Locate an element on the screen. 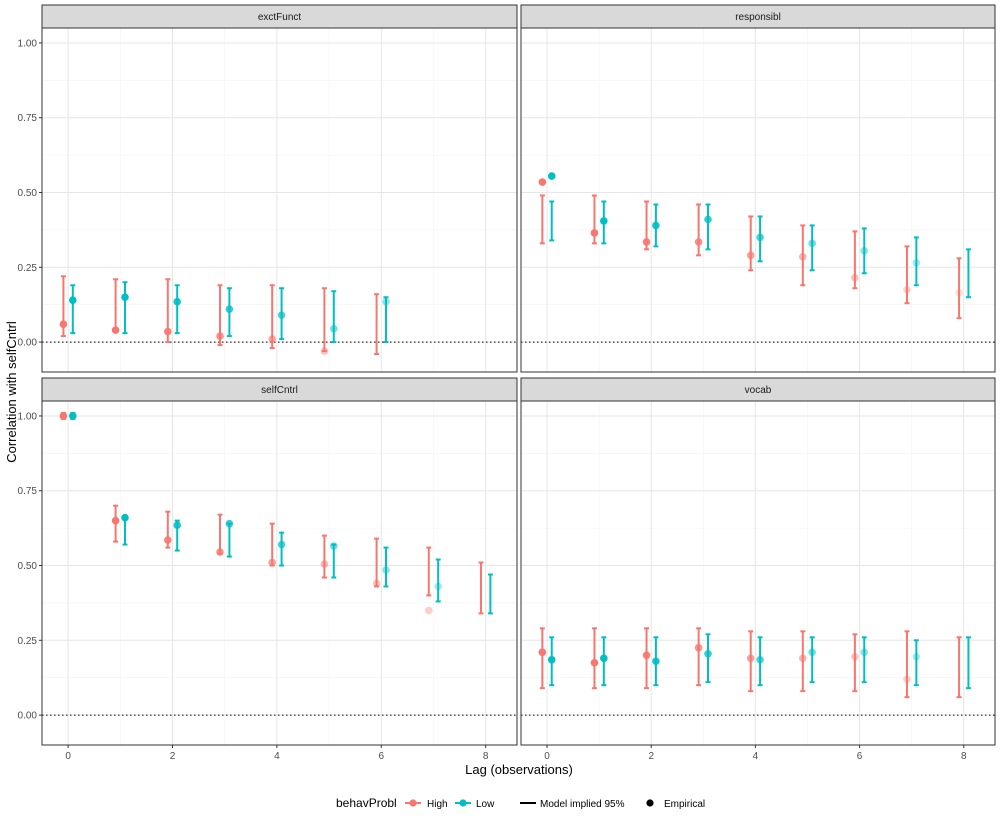 The height and width of the screenshot is (823, 1000). legend-key-empirical-point is located at coordinates (650, 803).